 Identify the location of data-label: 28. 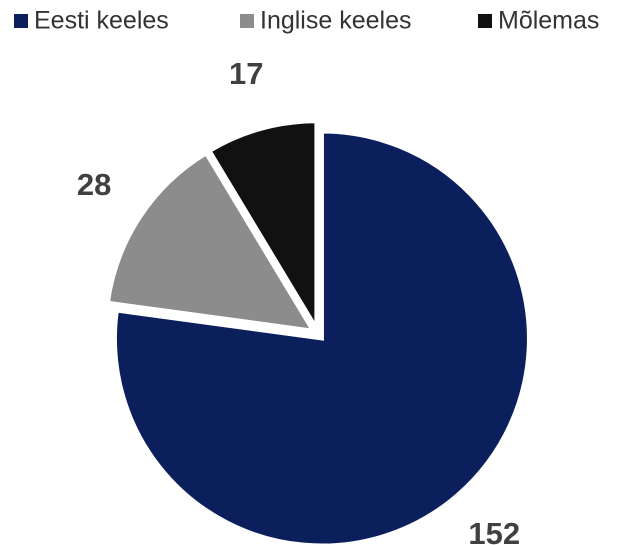
(94, 184).